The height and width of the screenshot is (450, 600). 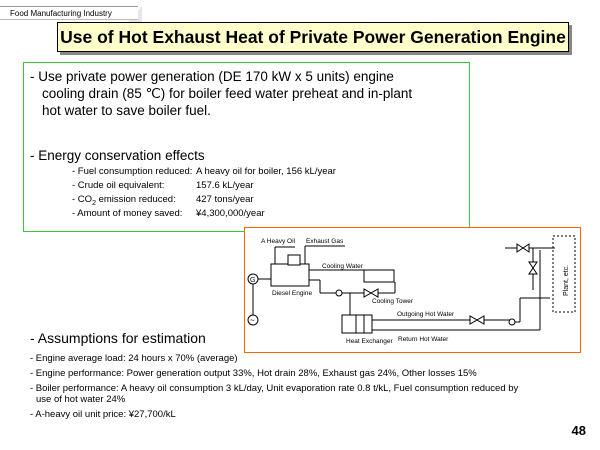 What do you see at coordinates (379, 276) in the screenshot?
I see `cooling-tower-top` at bounding box center [379, 276].